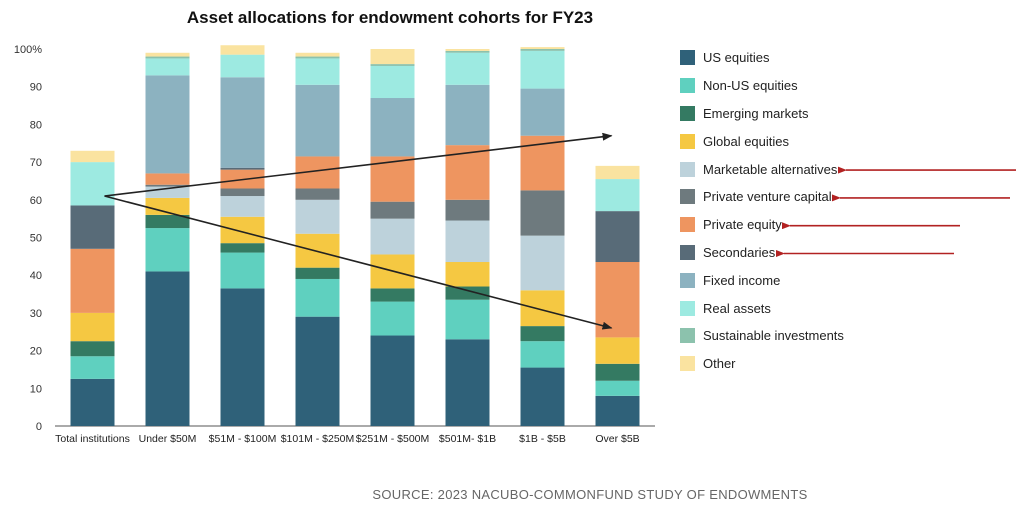 This screenshot has width=1024, height=514. I want to click on legend-item: Non-US equities, so click(850, 86).